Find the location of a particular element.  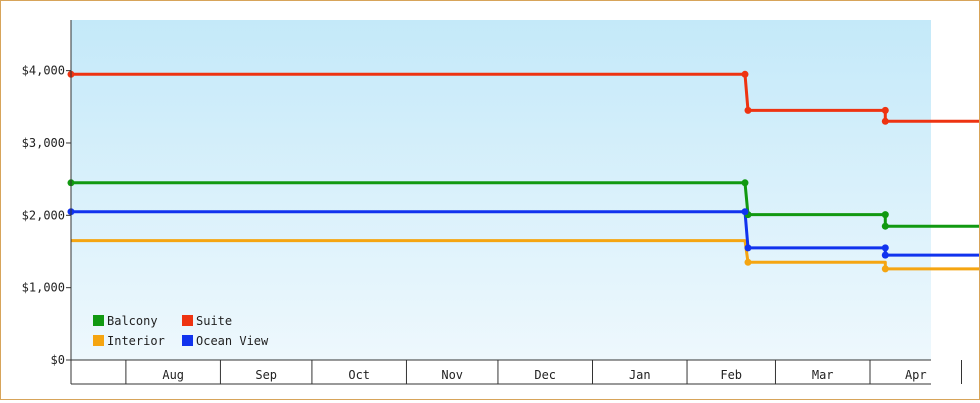

x-tick-label: Aug is located at coordinates (173, 375).